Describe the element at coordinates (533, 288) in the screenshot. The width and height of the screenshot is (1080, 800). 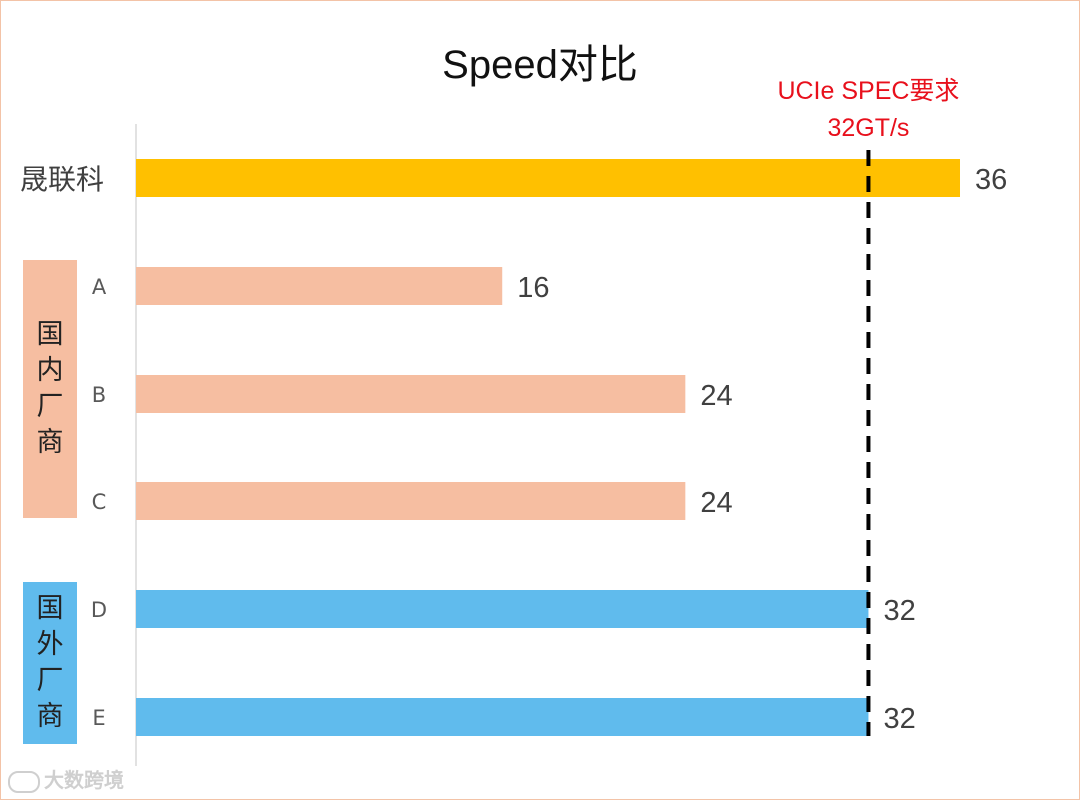
I see `data-label: 16` at that location.